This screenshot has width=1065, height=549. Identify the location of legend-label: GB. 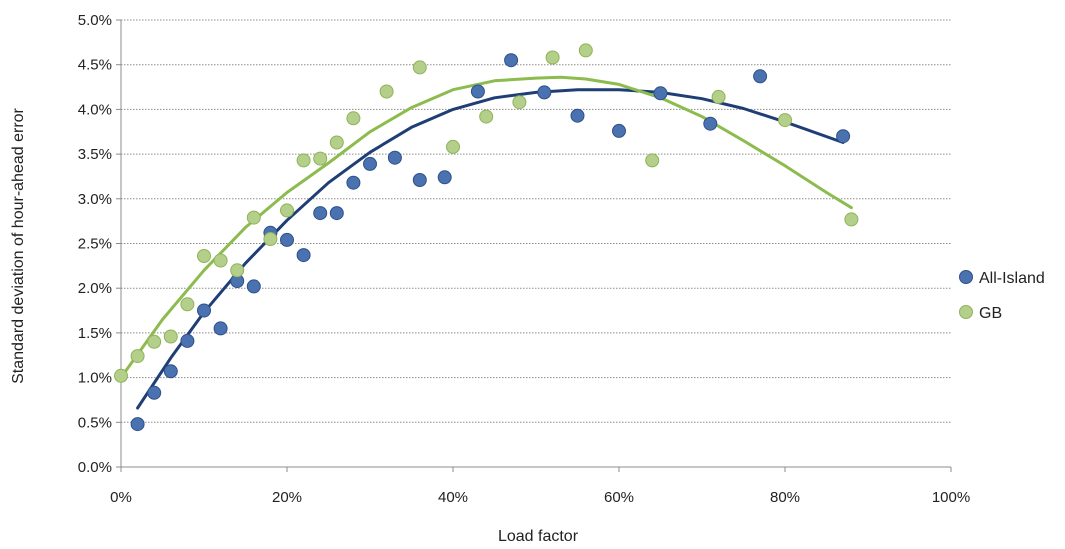
(990, 313).